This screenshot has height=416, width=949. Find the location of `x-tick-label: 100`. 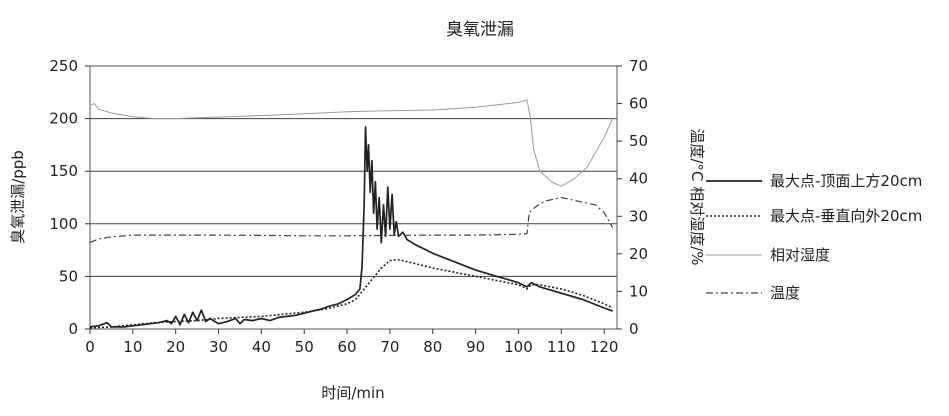

x-tick-label: 100 is located at coordinates (518, 347).